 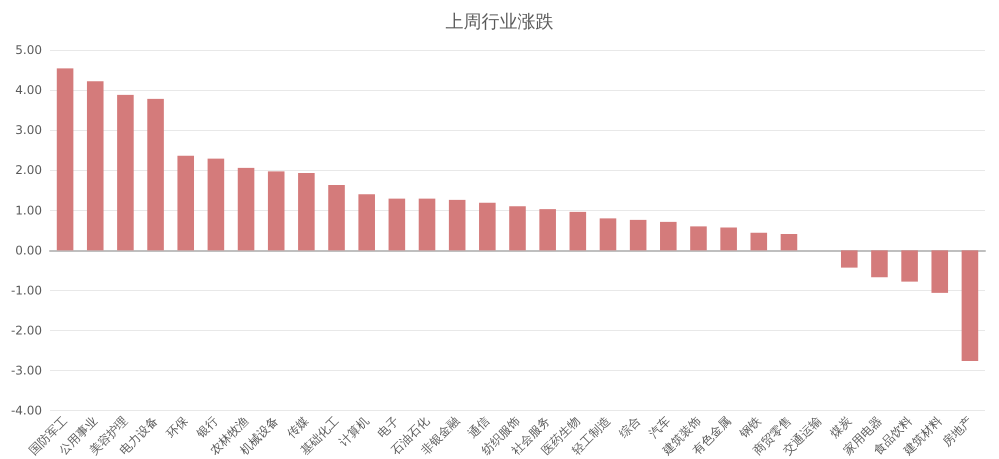 What do you see at coordinates (26, 290) in the screenshot?
I see `y-tick-label: -1.00` at bounding box center [26, 290].